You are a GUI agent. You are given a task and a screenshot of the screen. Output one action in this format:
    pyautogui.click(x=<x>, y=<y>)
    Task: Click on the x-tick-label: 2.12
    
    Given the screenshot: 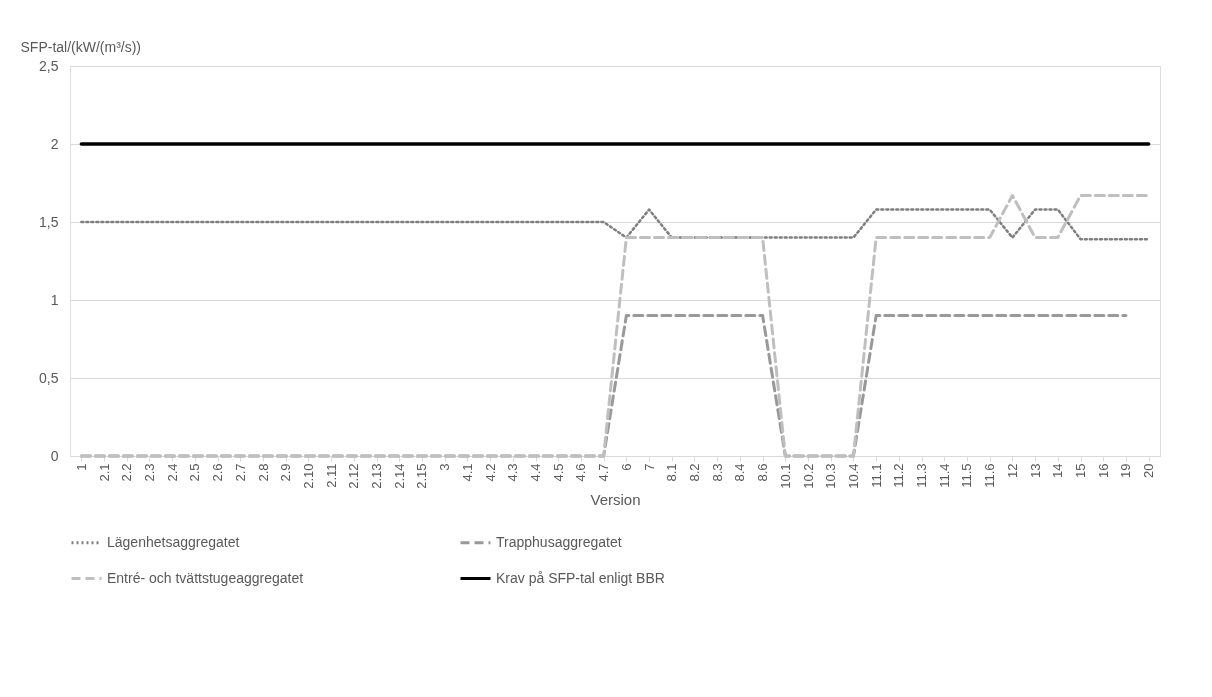 What is the action you would take?
    pyautogui.click(x=354, y=476)
    